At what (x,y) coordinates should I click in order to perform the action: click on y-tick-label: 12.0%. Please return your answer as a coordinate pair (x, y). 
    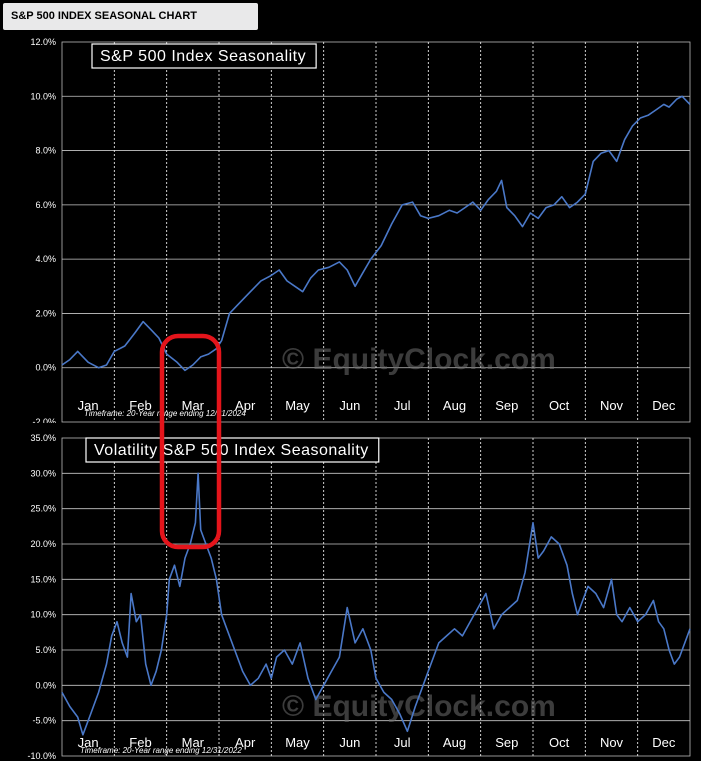
    Looking at the image, I should click on (43, 42).